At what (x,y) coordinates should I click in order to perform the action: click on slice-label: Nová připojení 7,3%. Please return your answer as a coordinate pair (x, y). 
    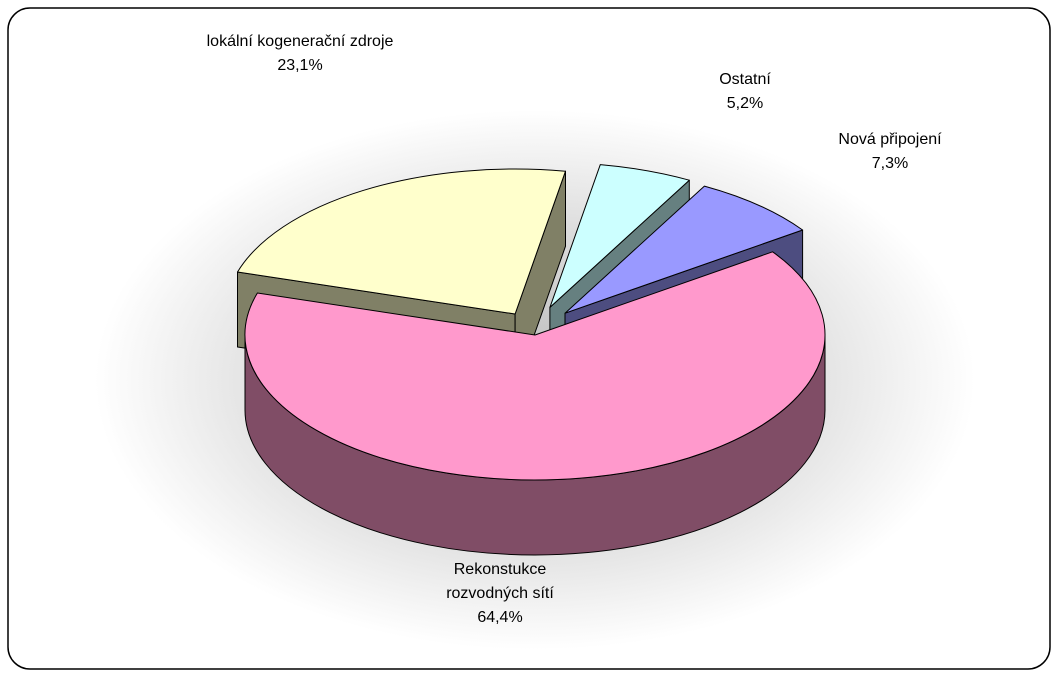
    Looking at the image, I should click on (890, 152).